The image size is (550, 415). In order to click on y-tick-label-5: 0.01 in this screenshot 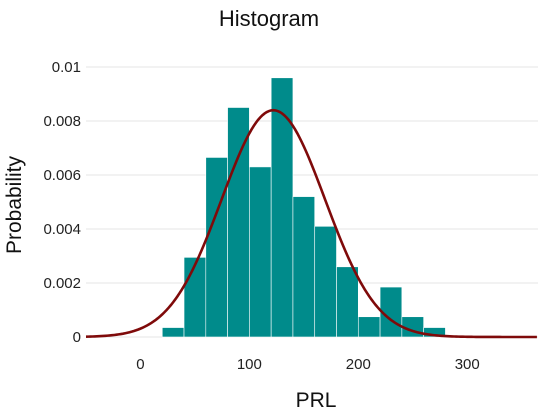, I will do `click(66, 67)`.